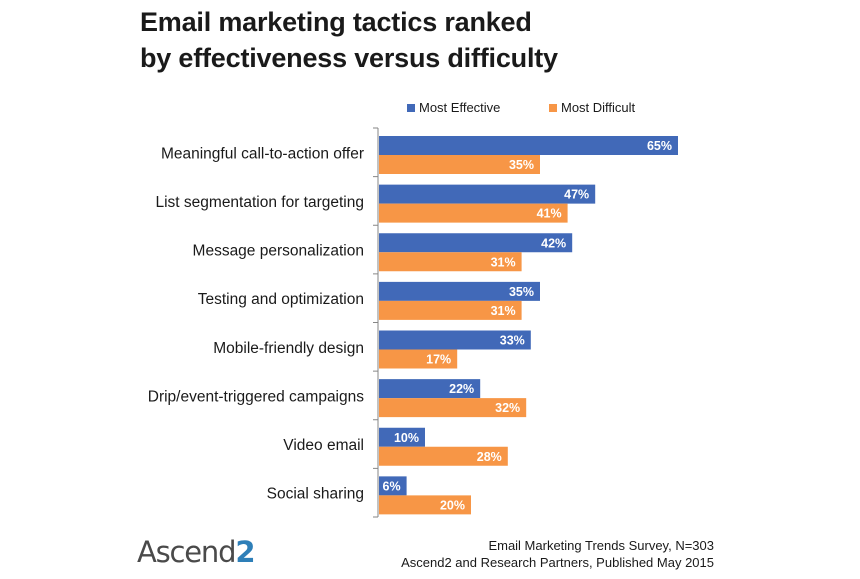  Describe the element at coordinates (549, 214) in the screenshot. I see `data-label: 41%` at that location.